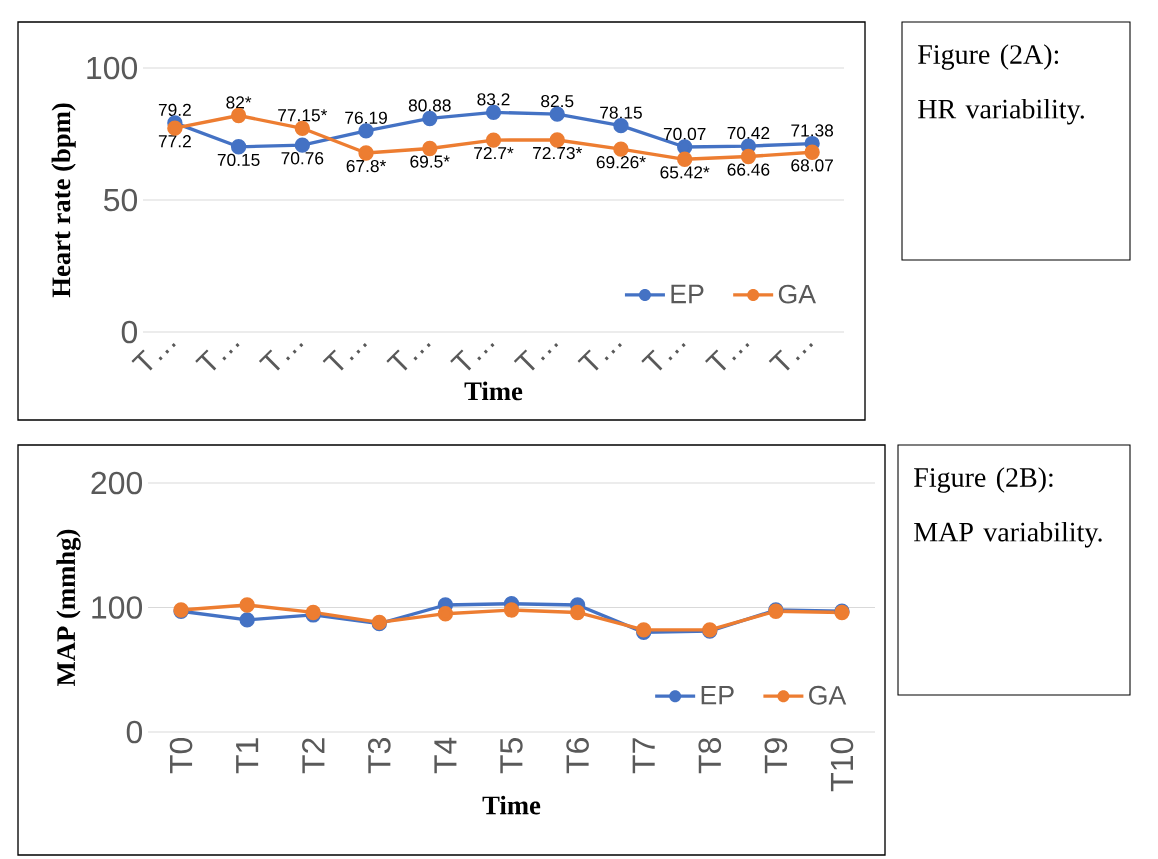 Image resolution: width=1158 pixels, height=859 pixels. What do you see at coordinates (812, 165) in the screenshot?
I see `data-label: 68.07` at bounding box center [812, 165].